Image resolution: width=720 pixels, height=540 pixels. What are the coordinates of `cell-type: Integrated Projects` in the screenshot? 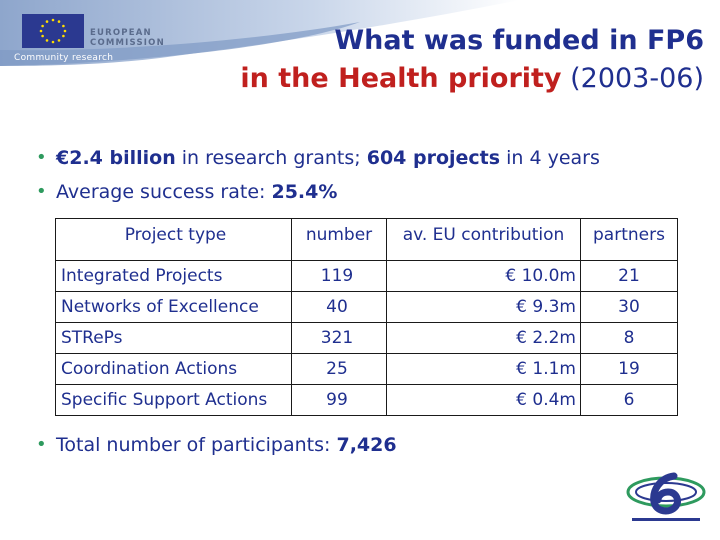 It's located at (173, 276).